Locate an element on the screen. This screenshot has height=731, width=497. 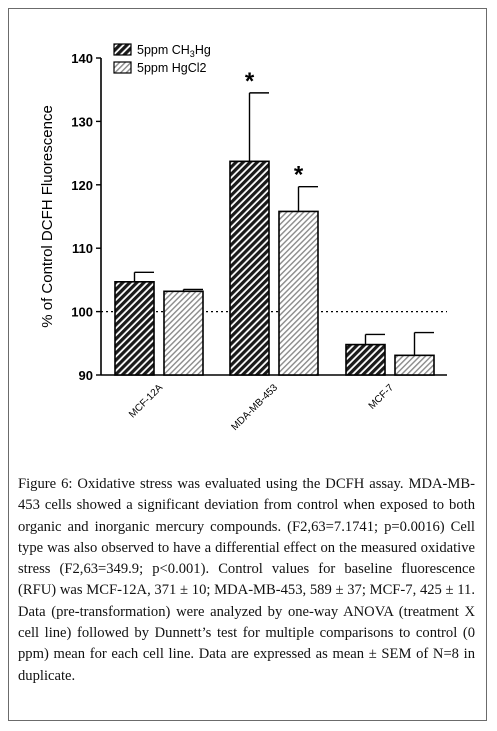
y-tick-label: 100 is located at coordinates (82, 312).